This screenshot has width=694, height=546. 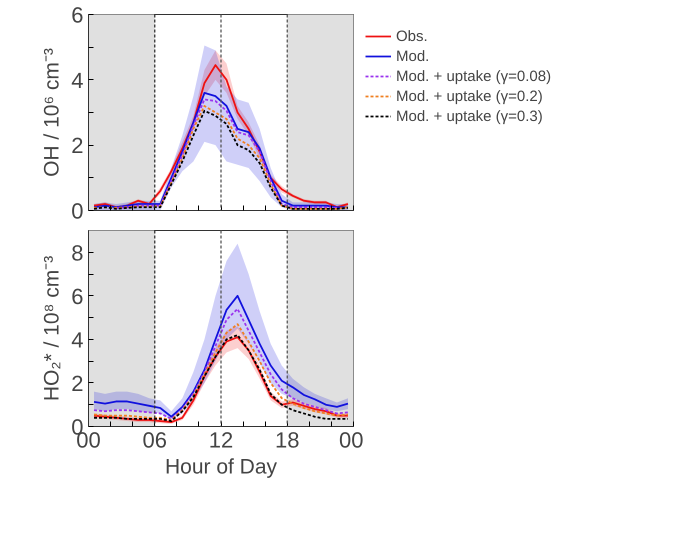 I want to click on x-tick-label: 18, so click(x=287, y=440).